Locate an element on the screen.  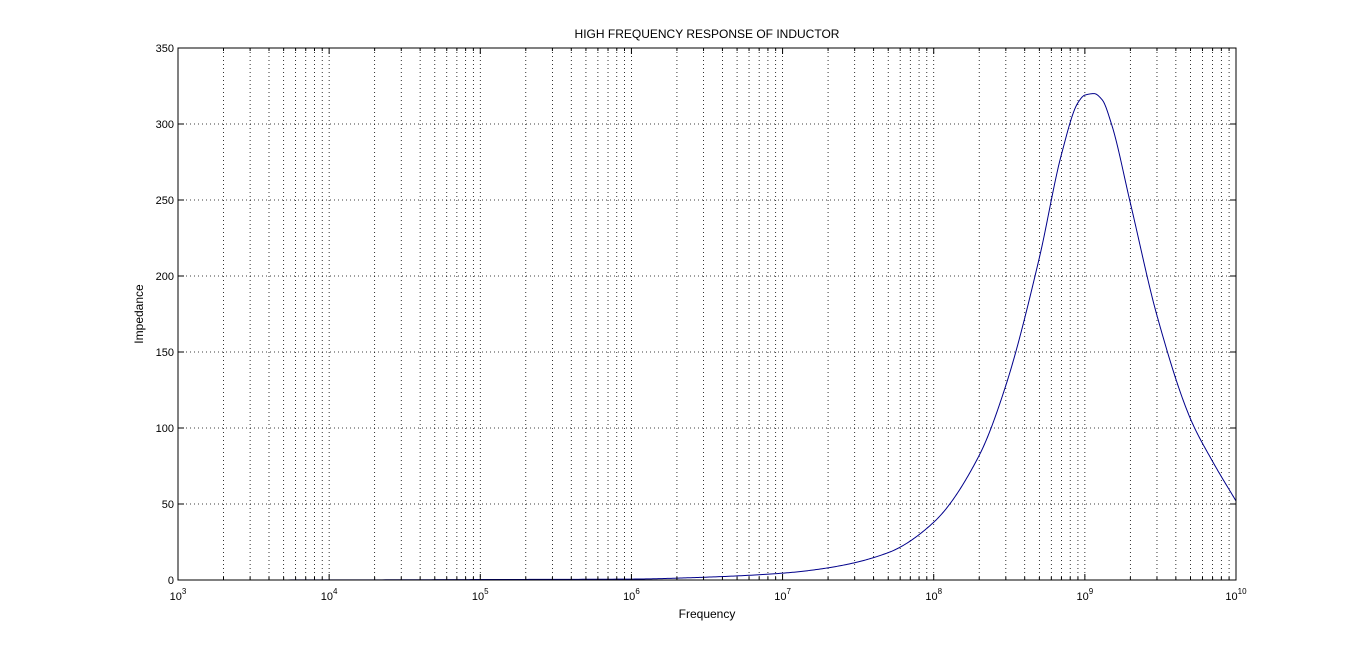
chart-title: HIGH FREQUENCY RESPONSE OF INDUCTOR is located at coordinates (707, 34).